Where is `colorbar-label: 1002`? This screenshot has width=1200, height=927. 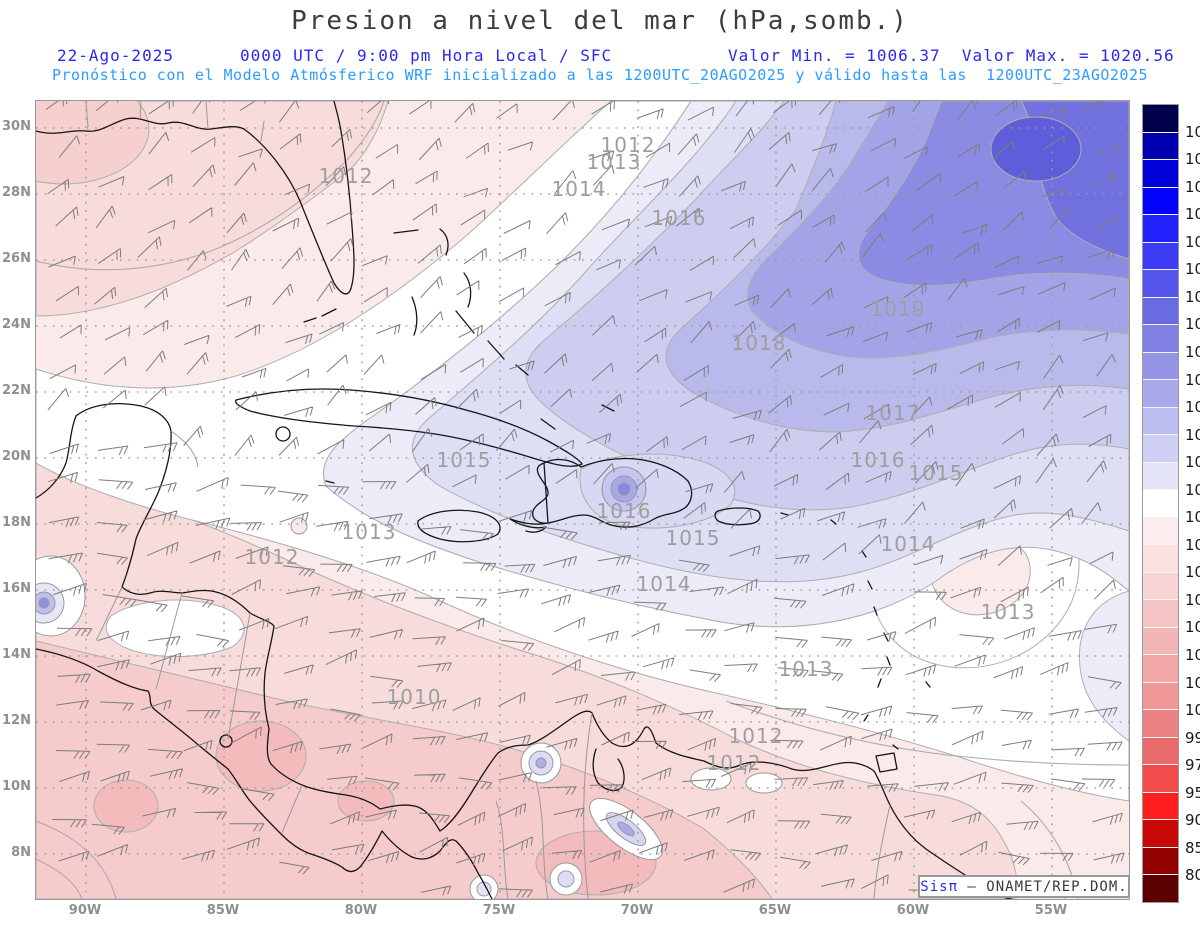 colorbar-label: 1002 is located at coordinates (1192, 682).